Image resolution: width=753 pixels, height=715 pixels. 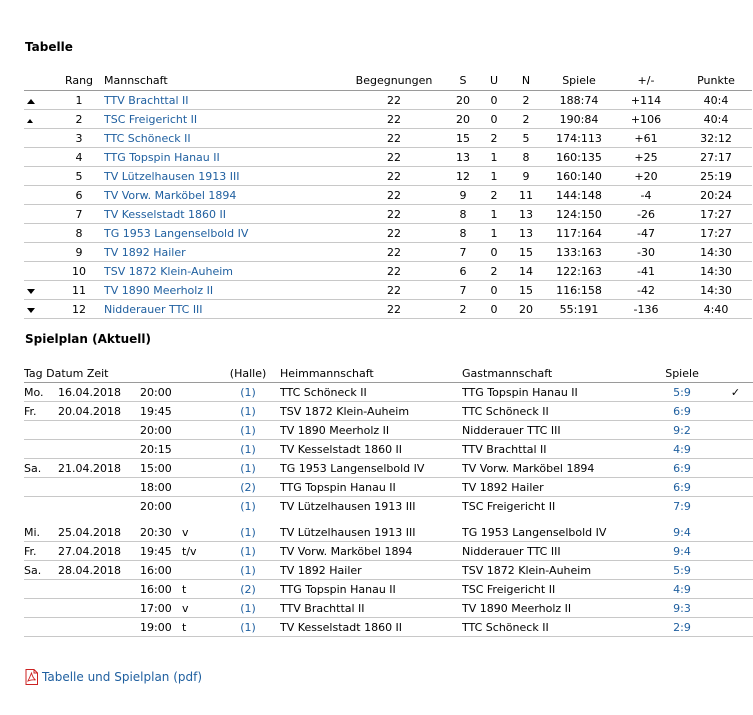 What do you see at coordinates (463, 176) in the screenshot?
I see `s-cell: 12` at bounding box center [463, 176].